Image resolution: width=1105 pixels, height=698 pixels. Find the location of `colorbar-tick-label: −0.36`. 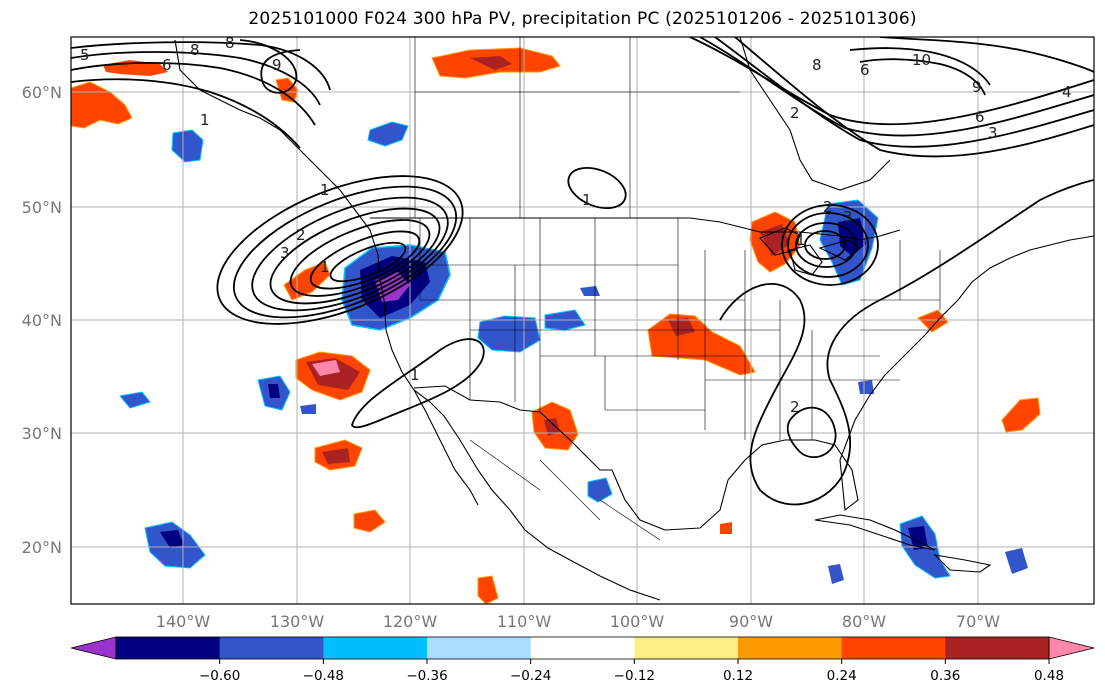

colorbar-tick-label: −0.36 is located at coordinates (426, 676).